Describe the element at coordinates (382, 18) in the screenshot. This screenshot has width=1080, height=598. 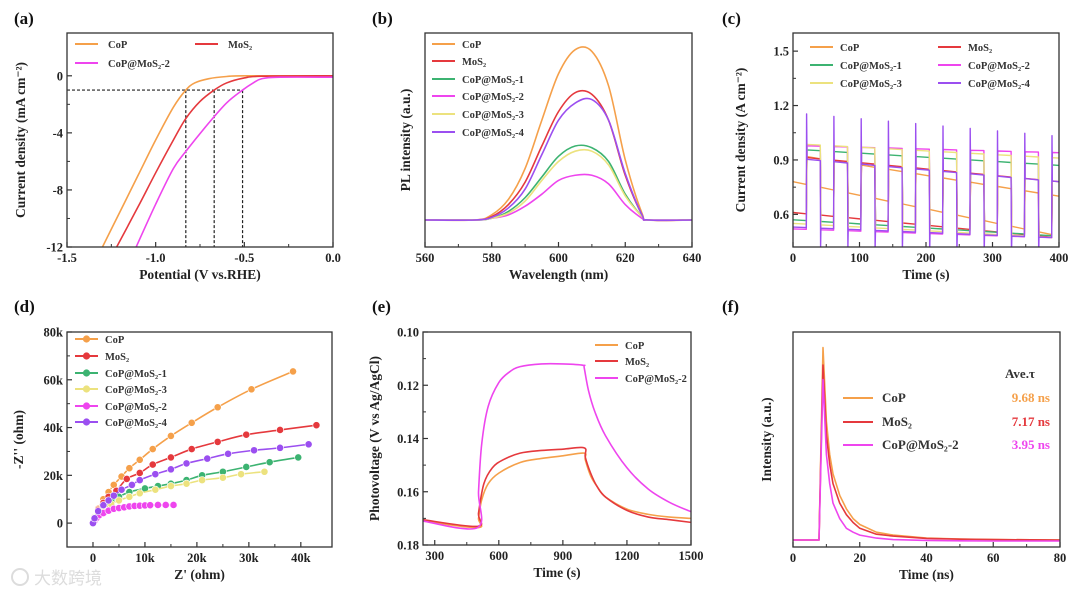
I see `panel-label: (b)` at that location.